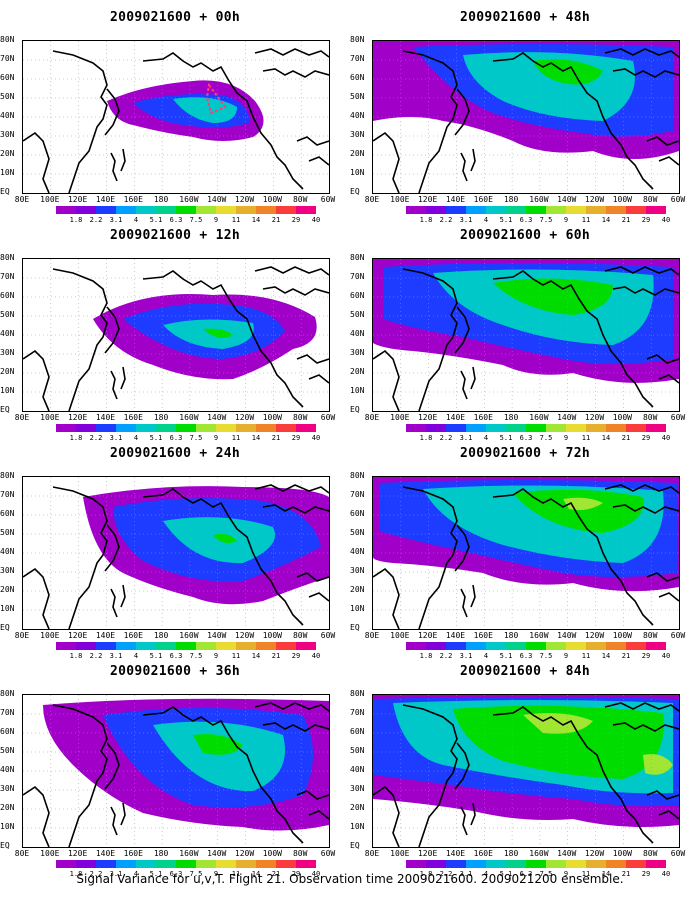 The width and height of the screenshot is (700, 900). What do you see at coordinates (189, 199) in the screenshot?
I see `lon-tick-label: 160W` at bounding box center [189, 199].